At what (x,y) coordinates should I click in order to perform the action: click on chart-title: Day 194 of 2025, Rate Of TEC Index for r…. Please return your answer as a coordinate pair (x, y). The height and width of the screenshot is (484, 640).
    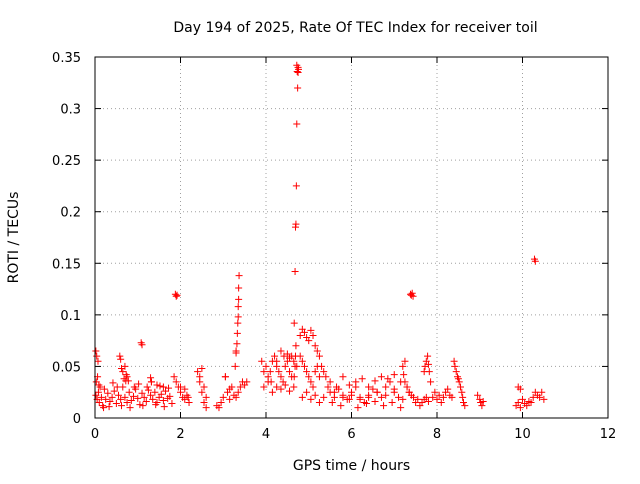
    Looking at the image, I should click on (355, 28).